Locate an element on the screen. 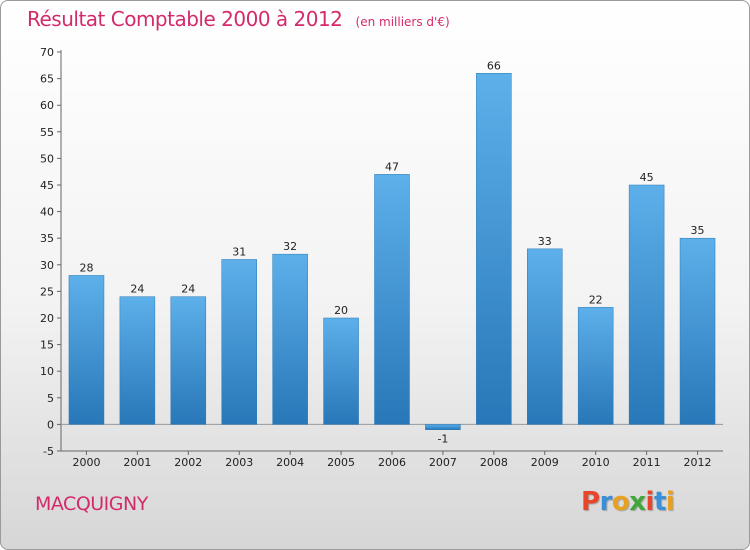 The width and height of the screenshot is (750, 550). proxiti-logo: Proxiti is located at coordinates (628, 502).